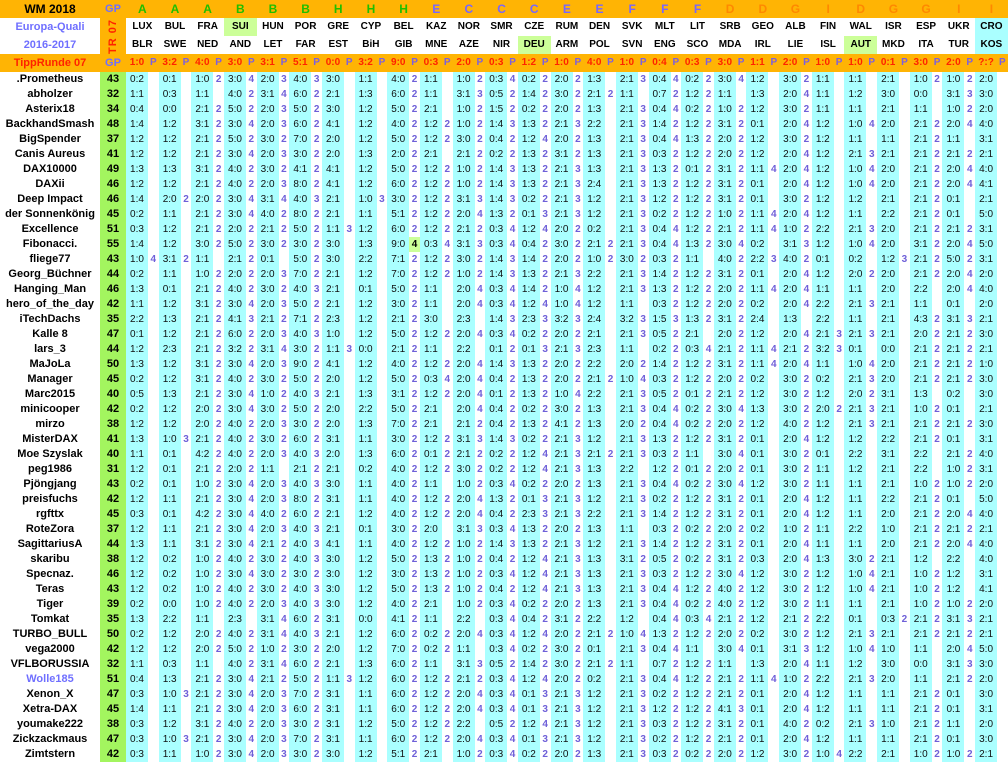 This screenshot has width=1008, height=764. I want to click on player-name: Georg_Büchner, so click(50, 274).